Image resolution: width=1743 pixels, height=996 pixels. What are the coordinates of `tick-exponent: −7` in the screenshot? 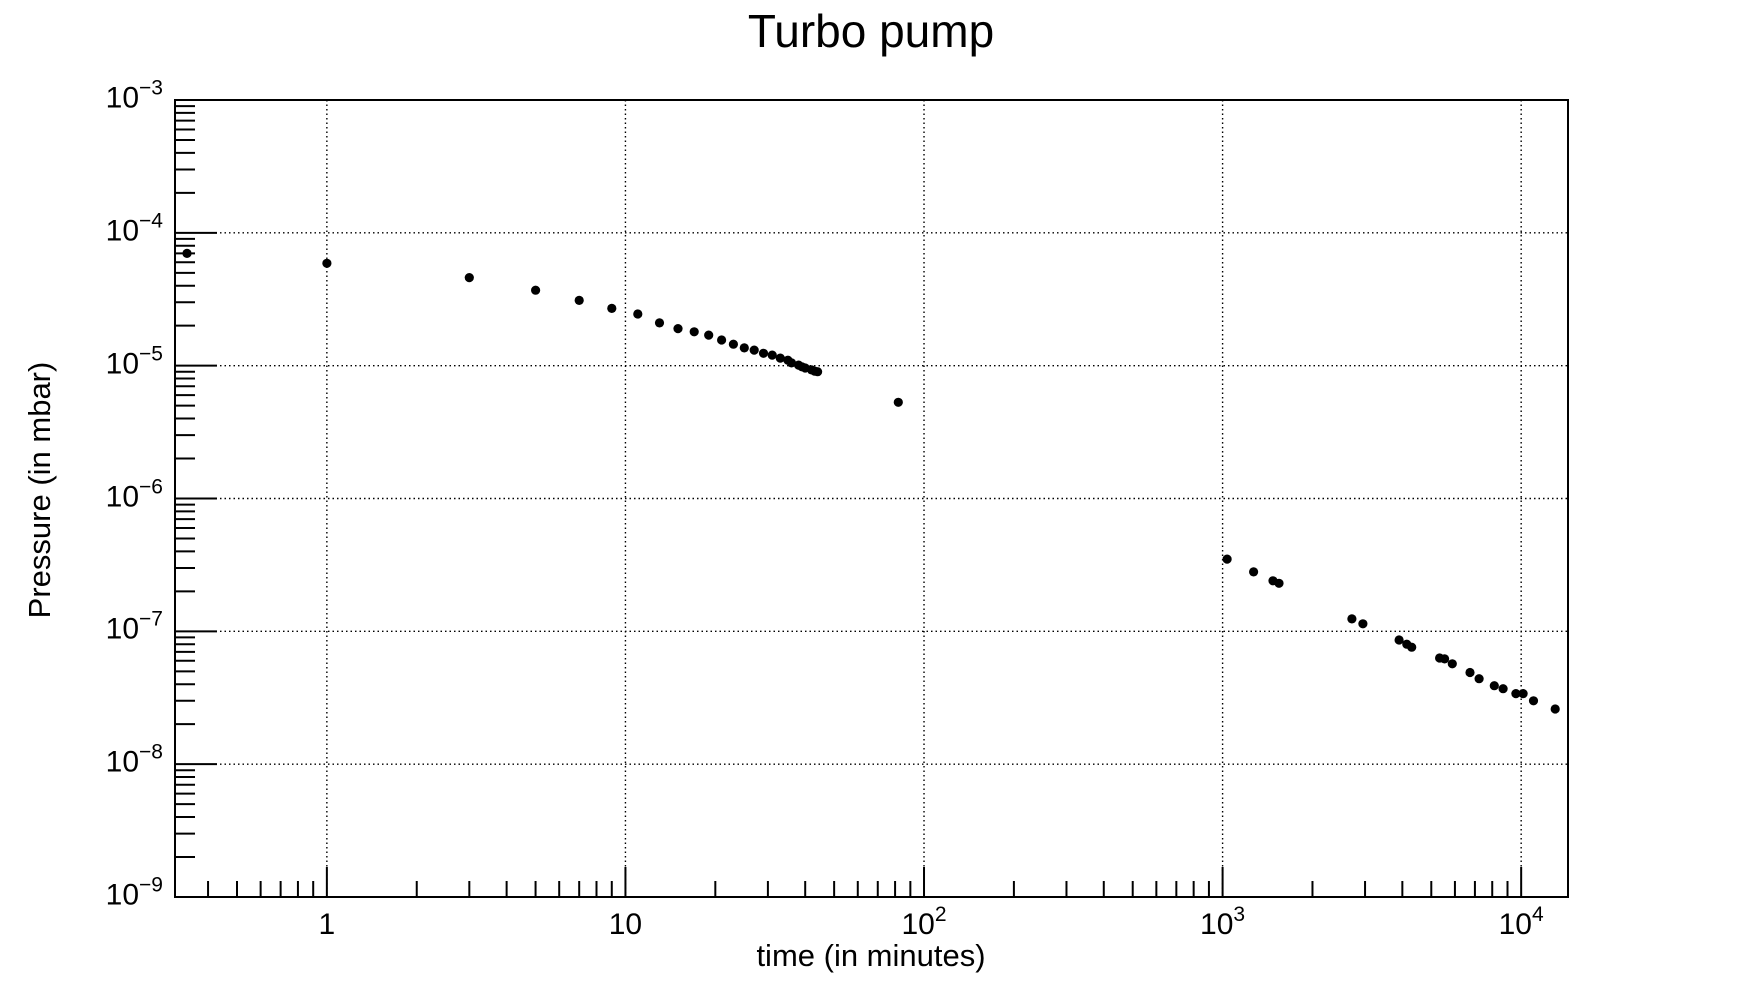 It's located at (151, 619).